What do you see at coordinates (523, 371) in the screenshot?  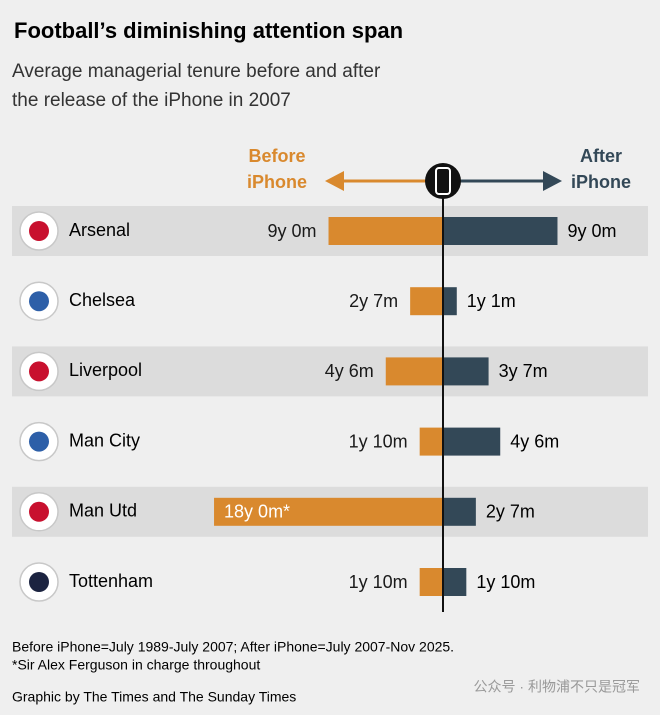 I see `value-label: 3y 7m` at bounding box center [523, 371].